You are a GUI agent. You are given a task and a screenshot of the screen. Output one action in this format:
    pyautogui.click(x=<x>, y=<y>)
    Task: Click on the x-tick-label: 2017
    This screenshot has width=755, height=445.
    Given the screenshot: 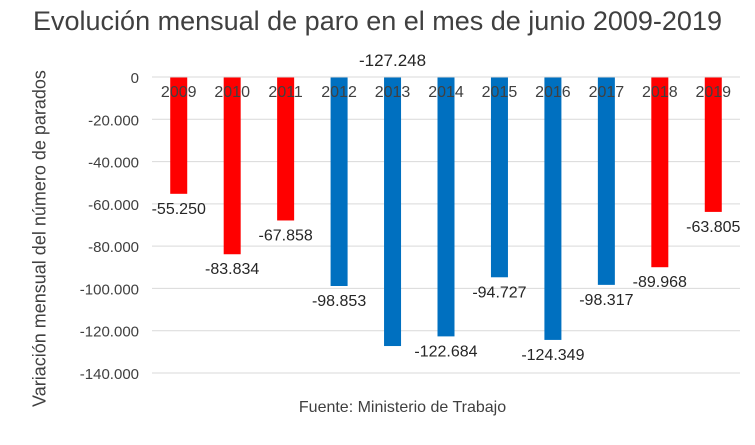 What is the action you would take?
    pyautogui.click(x=607, y=92)
    